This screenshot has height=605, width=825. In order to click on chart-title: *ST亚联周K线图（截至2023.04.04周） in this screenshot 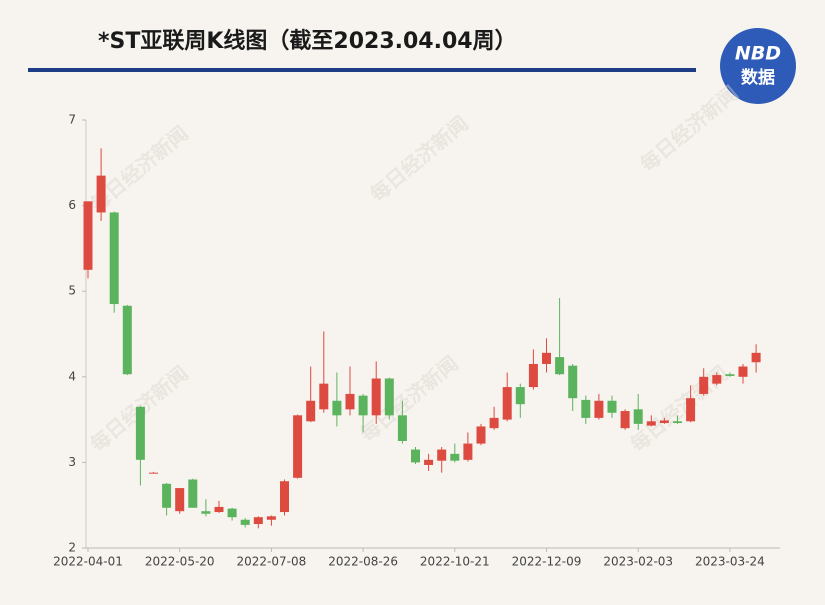, I will do `click(307, 41)`.